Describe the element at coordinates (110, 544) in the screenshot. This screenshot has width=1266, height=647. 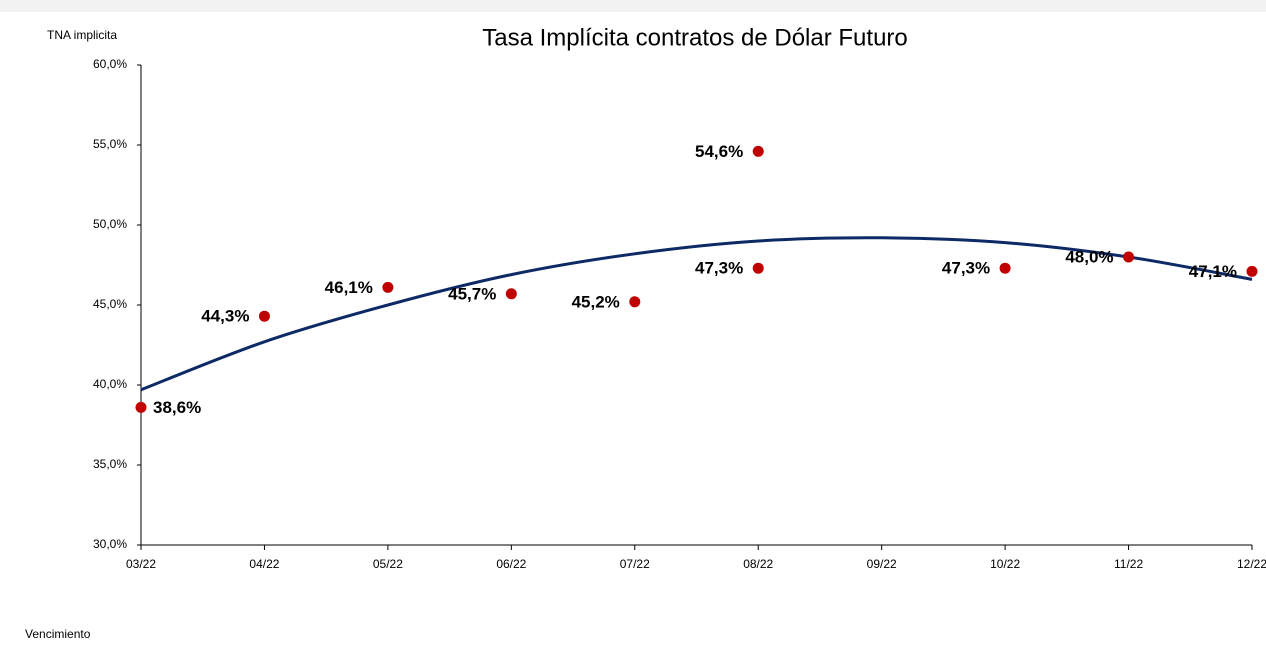
I see `y-tick-label: 30,0%` at that location.